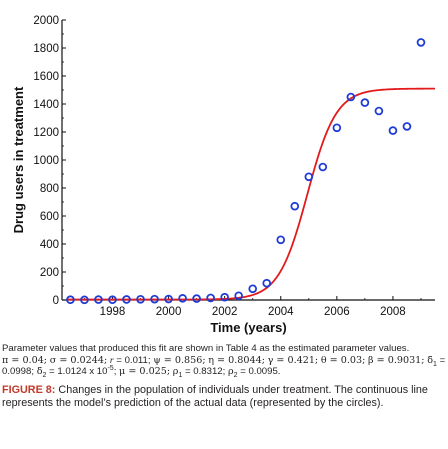  Describe the element at coordinates (29, 389) in the screenshot. I see `figure-label: FIGURE 8:` at that location.